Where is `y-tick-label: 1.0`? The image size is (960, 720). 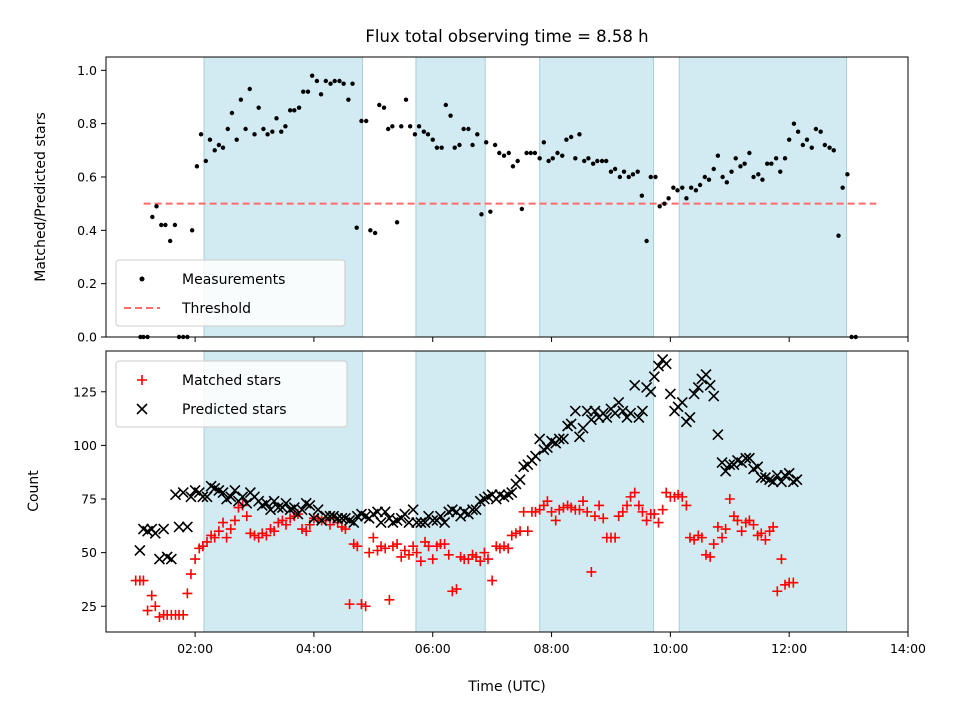 y-tick-label: 1.0 is located at coordinates (87, 70).